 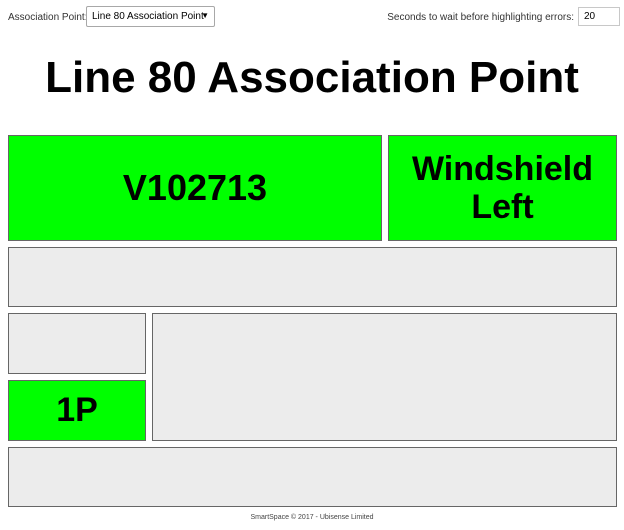 What do you see at coordinates (312, 277) in the screenshot?
I see `empty-panel-row2` at bounding box center [312, 277].